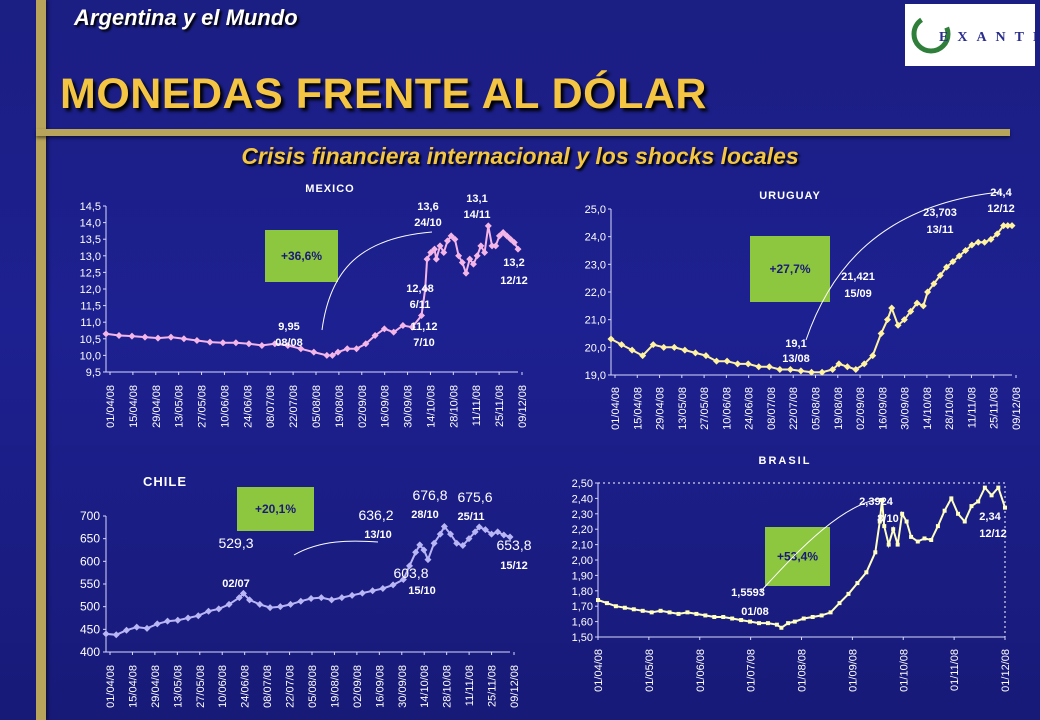 The width and height of the screenshot is (1040, 720). Describe the element at coordinates (797, 556) in the screenshot. I see `change-box` at that location.